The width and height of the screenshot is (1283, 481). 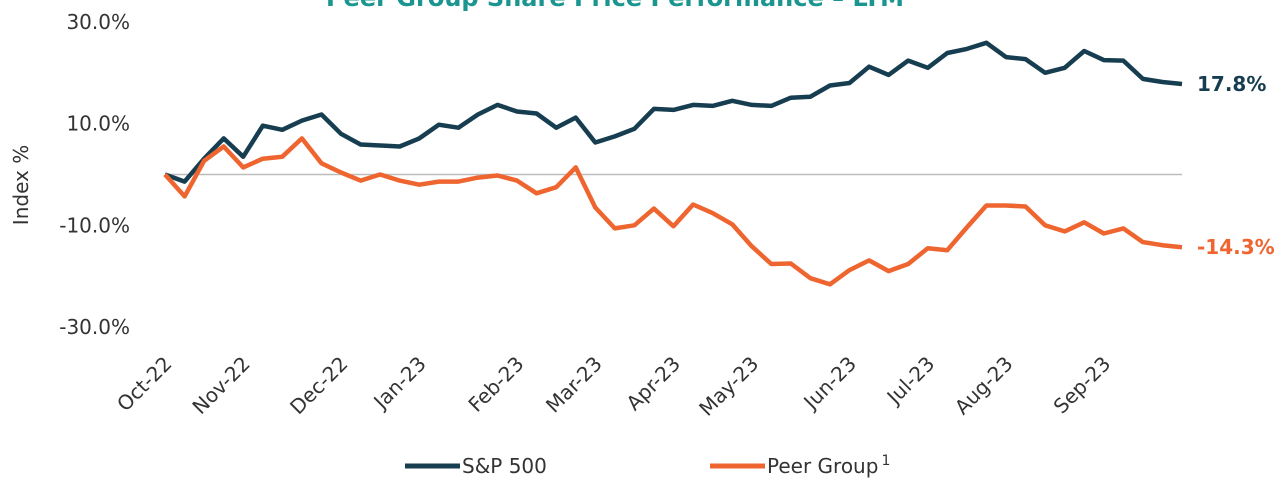 I want to click on x-tick-label: Apr-23, so click(x=653, y=384).